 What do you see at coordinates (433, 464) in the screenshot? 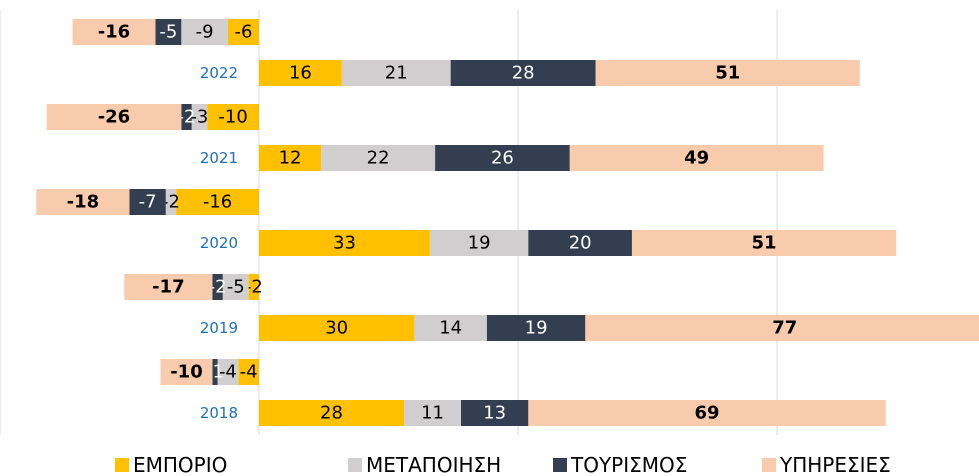
I see `legend-label: ΜΕΤΑΠΟΙΗΣΗ` at bounding box center [433, 464].